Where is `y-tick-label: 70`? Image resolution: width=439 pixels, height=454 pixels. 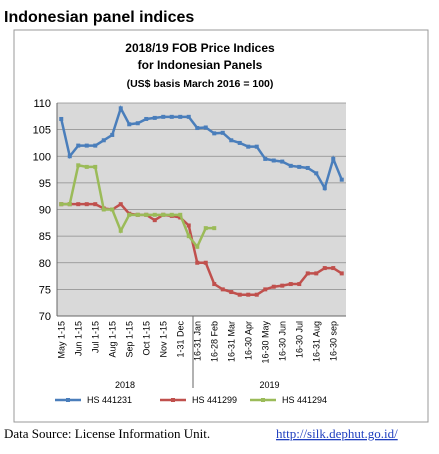
y-tick-label: 70 is located at coordinates (45, 317).